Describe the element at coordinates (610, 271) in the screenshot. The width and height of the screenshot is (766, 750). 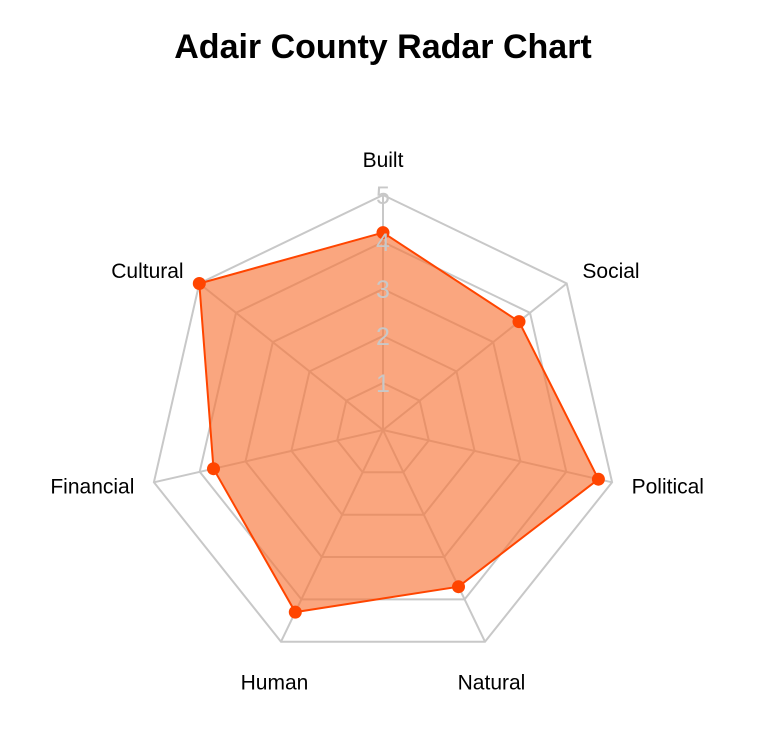
I see `axis-label-social: Social` at that location.